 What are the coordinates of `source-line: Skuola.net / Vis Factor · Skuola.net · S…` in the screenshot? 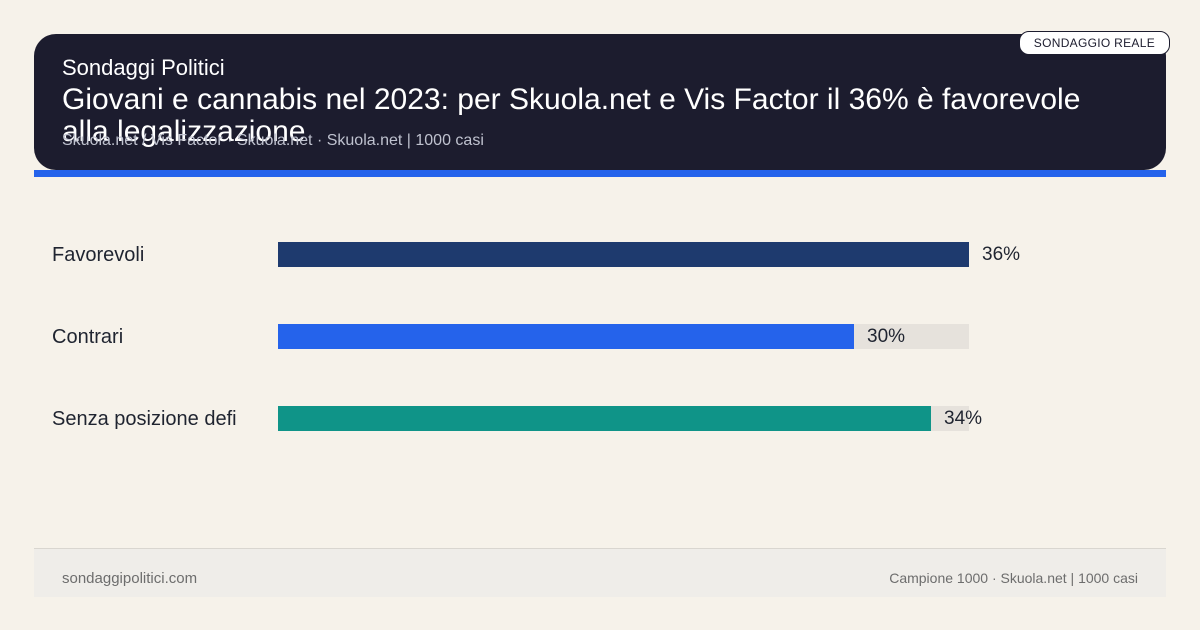 It's located at (273, 140).